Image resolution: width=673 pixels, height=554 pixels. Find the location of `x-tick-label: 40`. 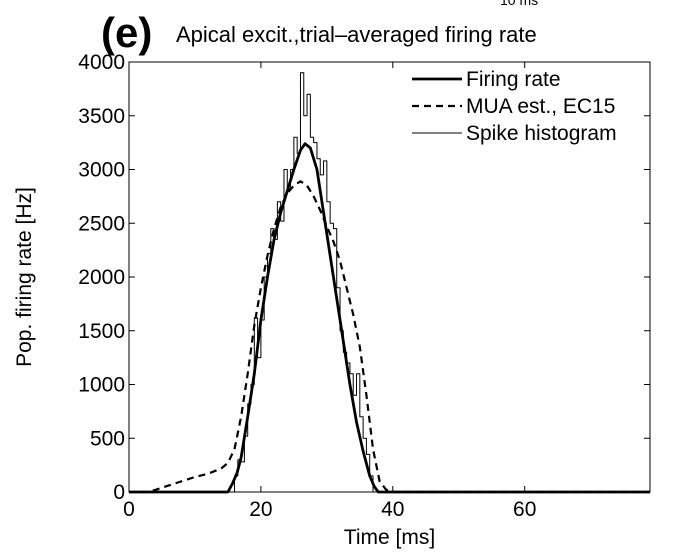

x-tick-label: 40 is located at coordinates (392, 509).